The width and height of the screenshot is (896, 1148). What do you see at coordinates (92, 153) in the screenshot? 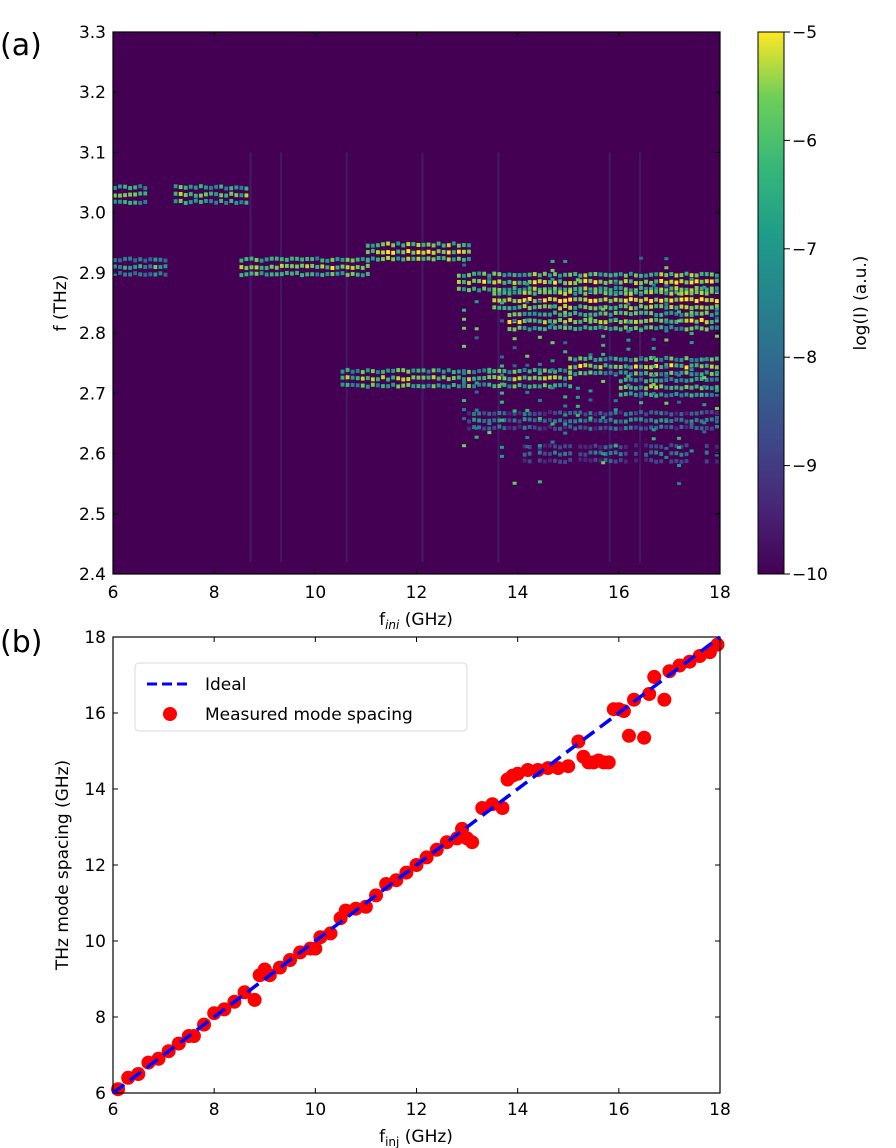
I see `heatmap-y-tick-label: 3.1` at bounding box center [92, 153].